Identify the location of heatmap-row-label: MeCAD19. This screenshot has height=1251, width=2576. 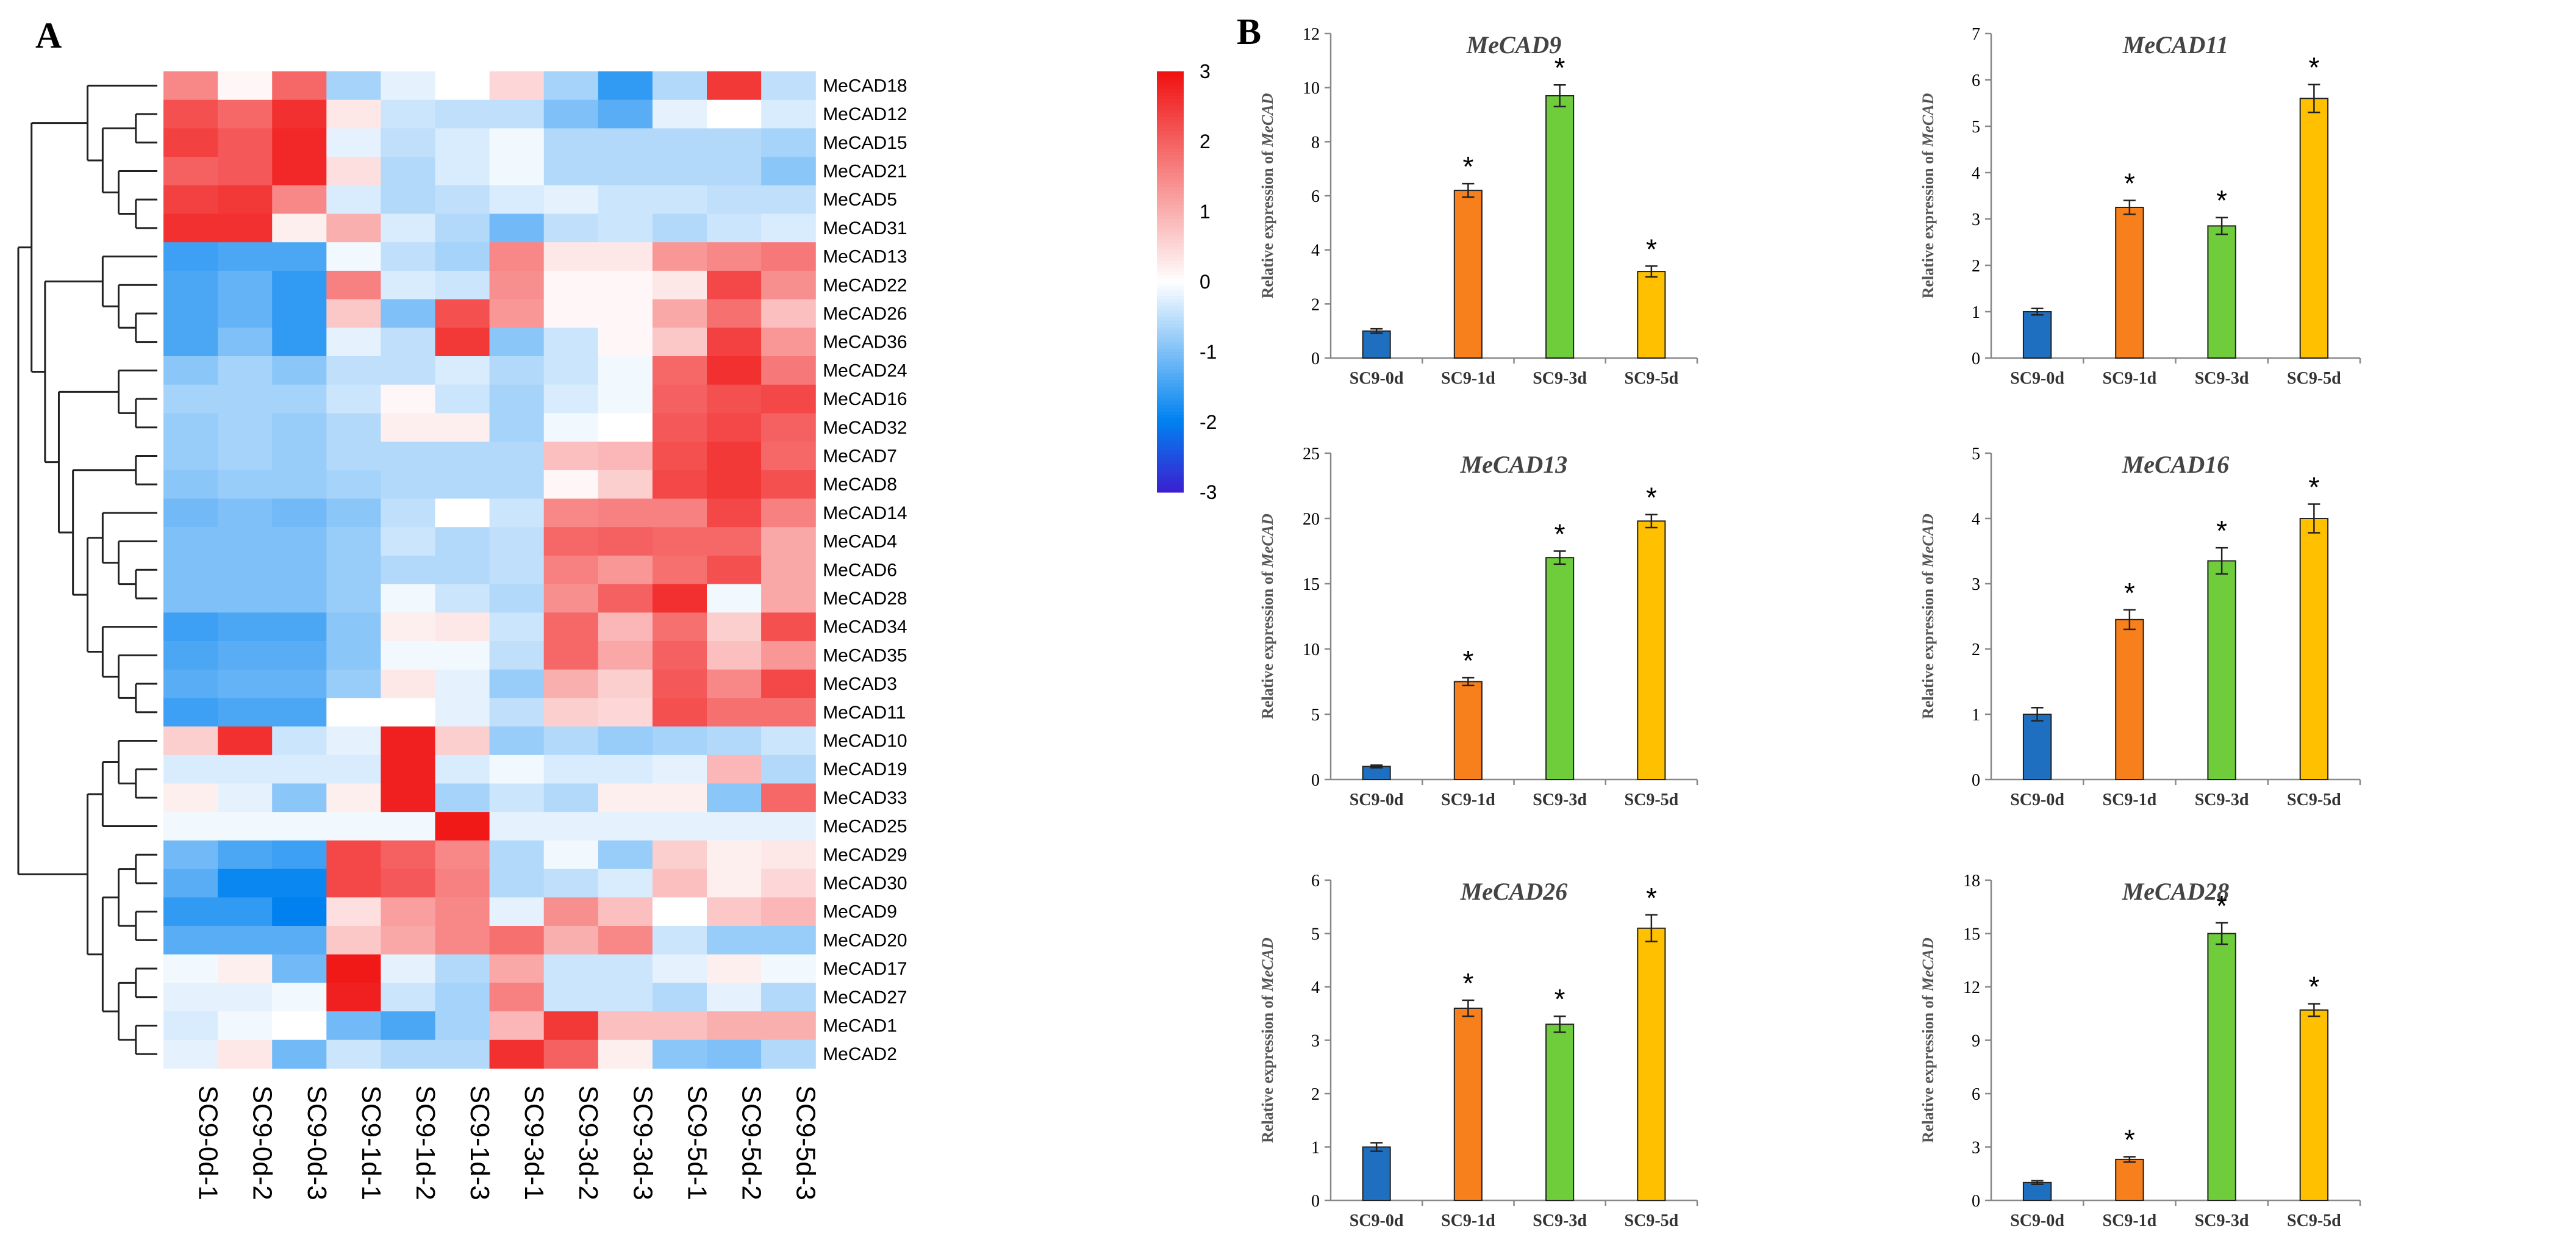
(865, 769).